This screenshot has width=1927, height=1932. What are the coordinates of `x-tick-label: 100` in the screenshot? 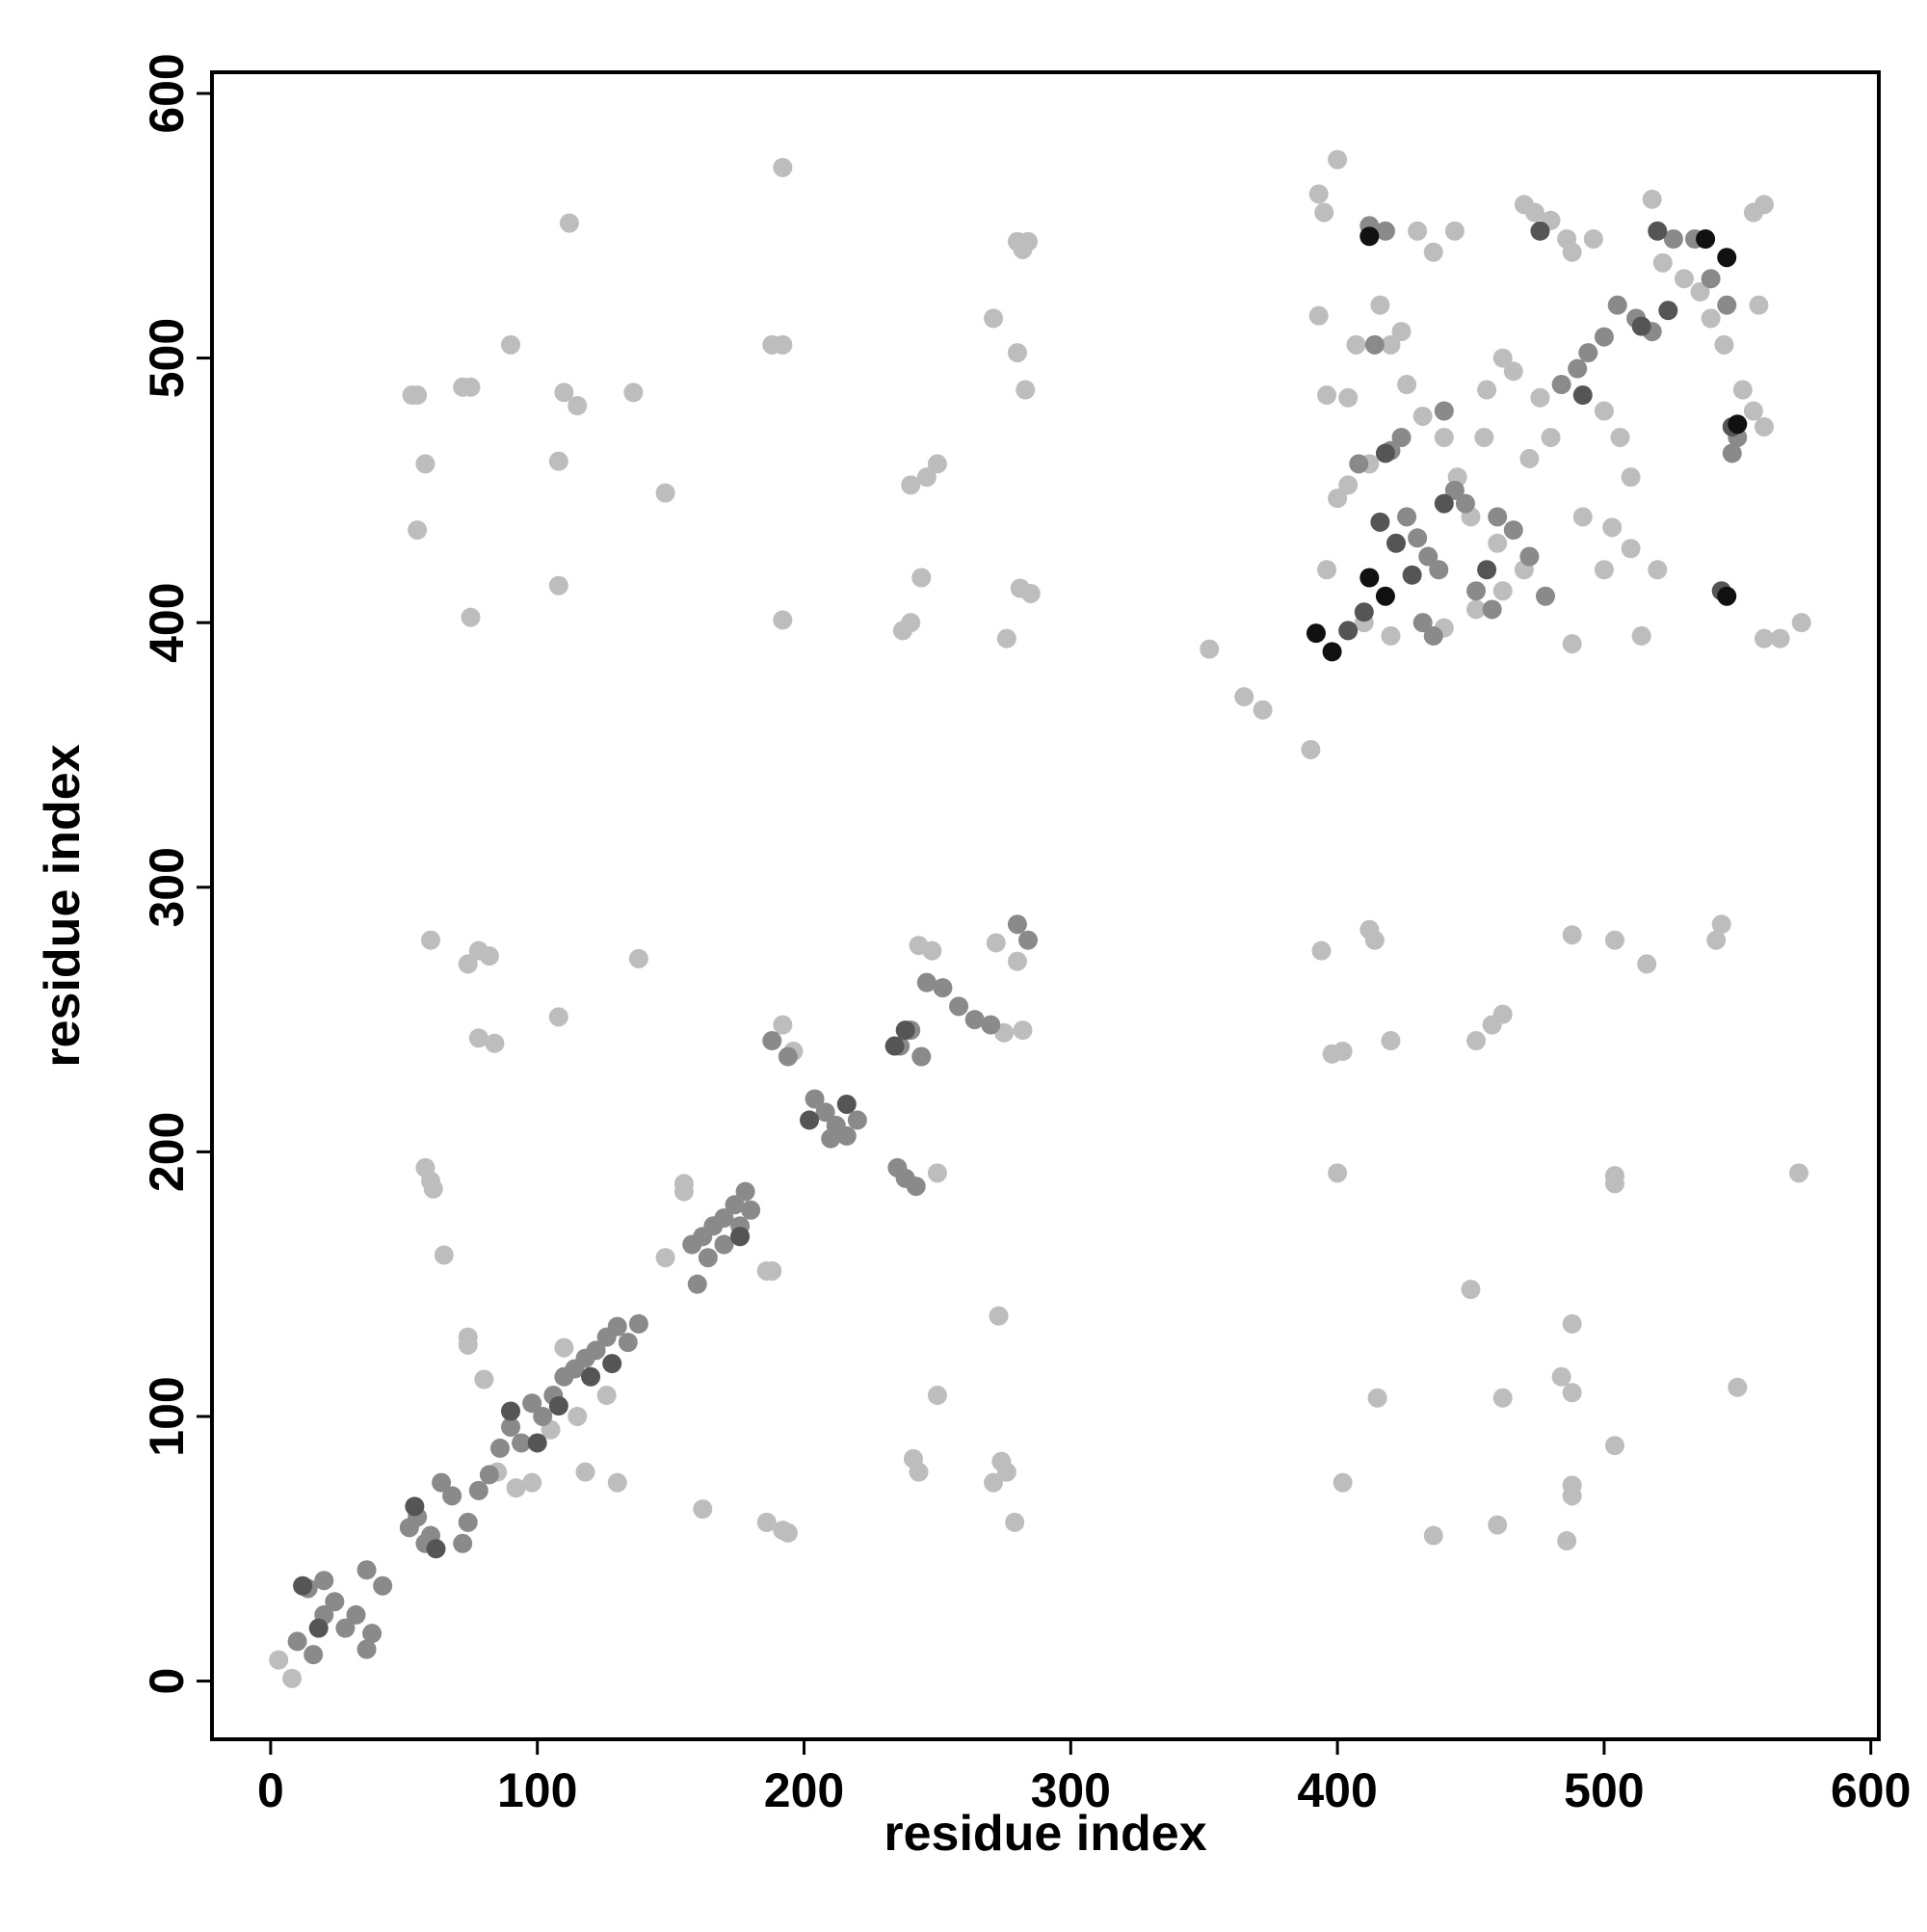 It's located at (537, 1790).